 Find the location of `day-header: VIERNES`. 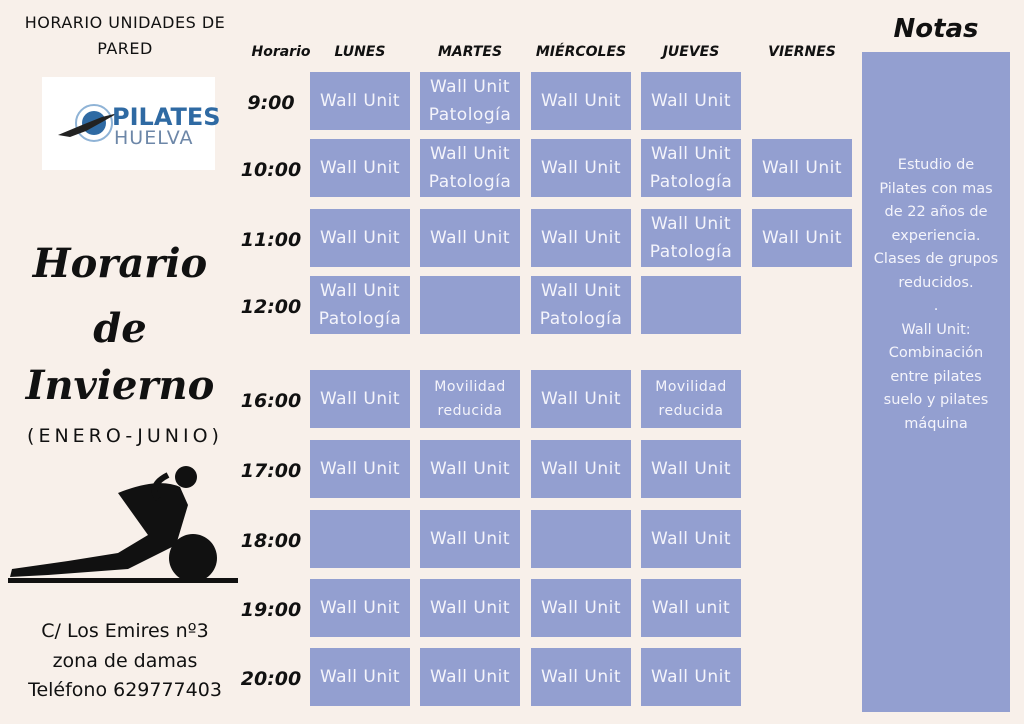

day-header: VIERNES is located at coordinates (802, 52).